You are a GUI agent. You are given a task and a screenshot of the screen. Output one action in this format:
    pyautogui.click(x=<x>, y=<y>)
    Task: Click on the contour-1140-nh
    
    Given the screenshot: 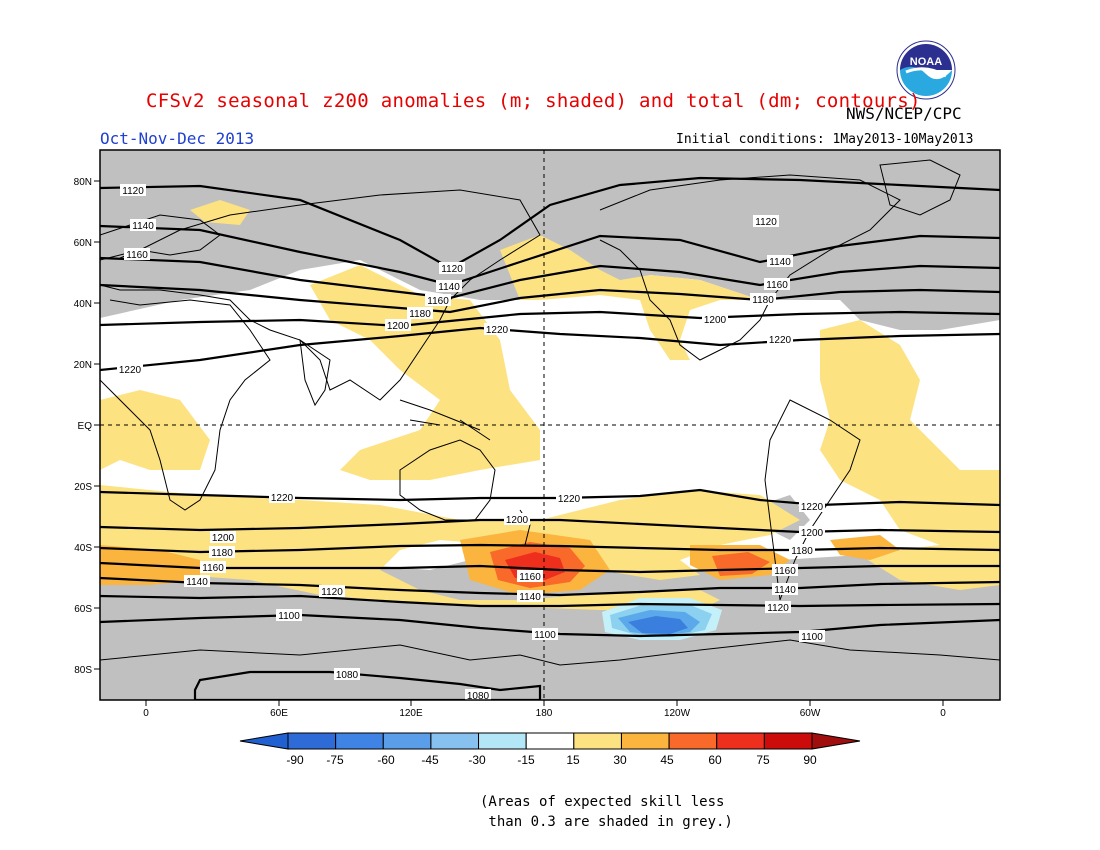 What is the action you would take?
    pyautogui.click(x=550, y=255)
    